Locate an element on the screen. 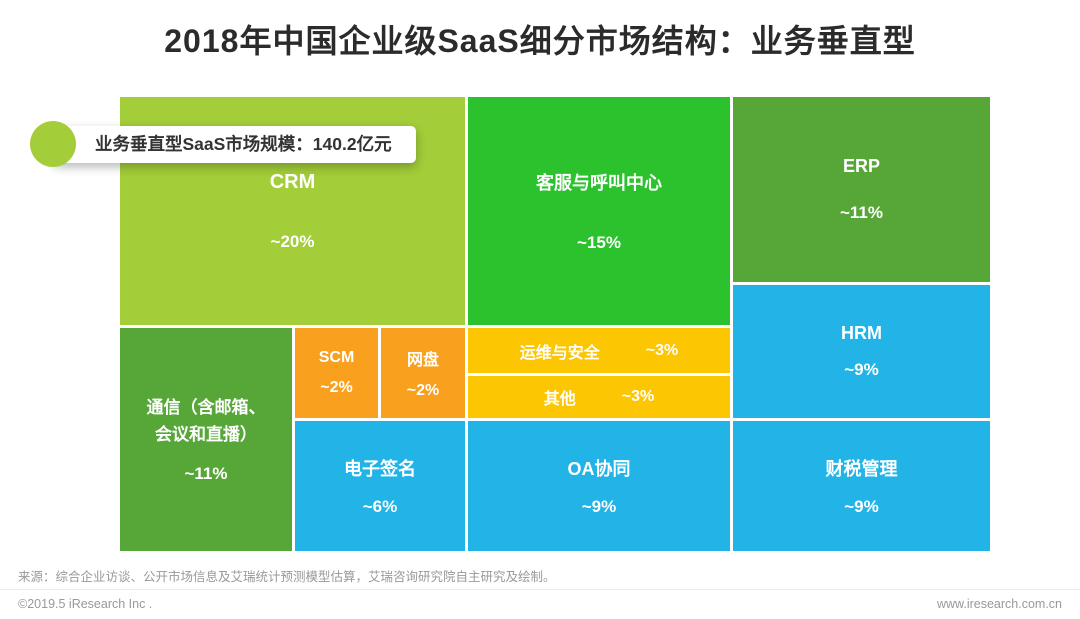 This screenshot has height=619, width=1080. tile-label: 其他 is located at coordinates (559, 399).